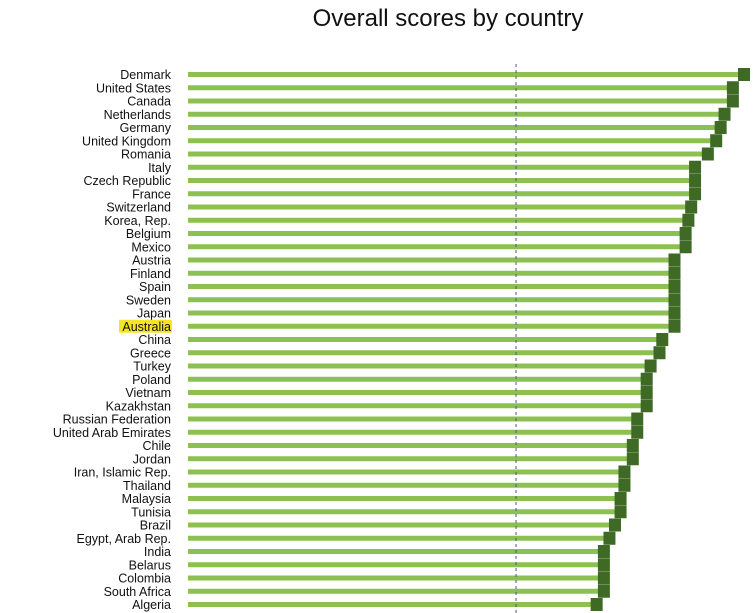 The width and height of the screenshot is (754, 613). I want to click on category-label: India, so click(157, 552).